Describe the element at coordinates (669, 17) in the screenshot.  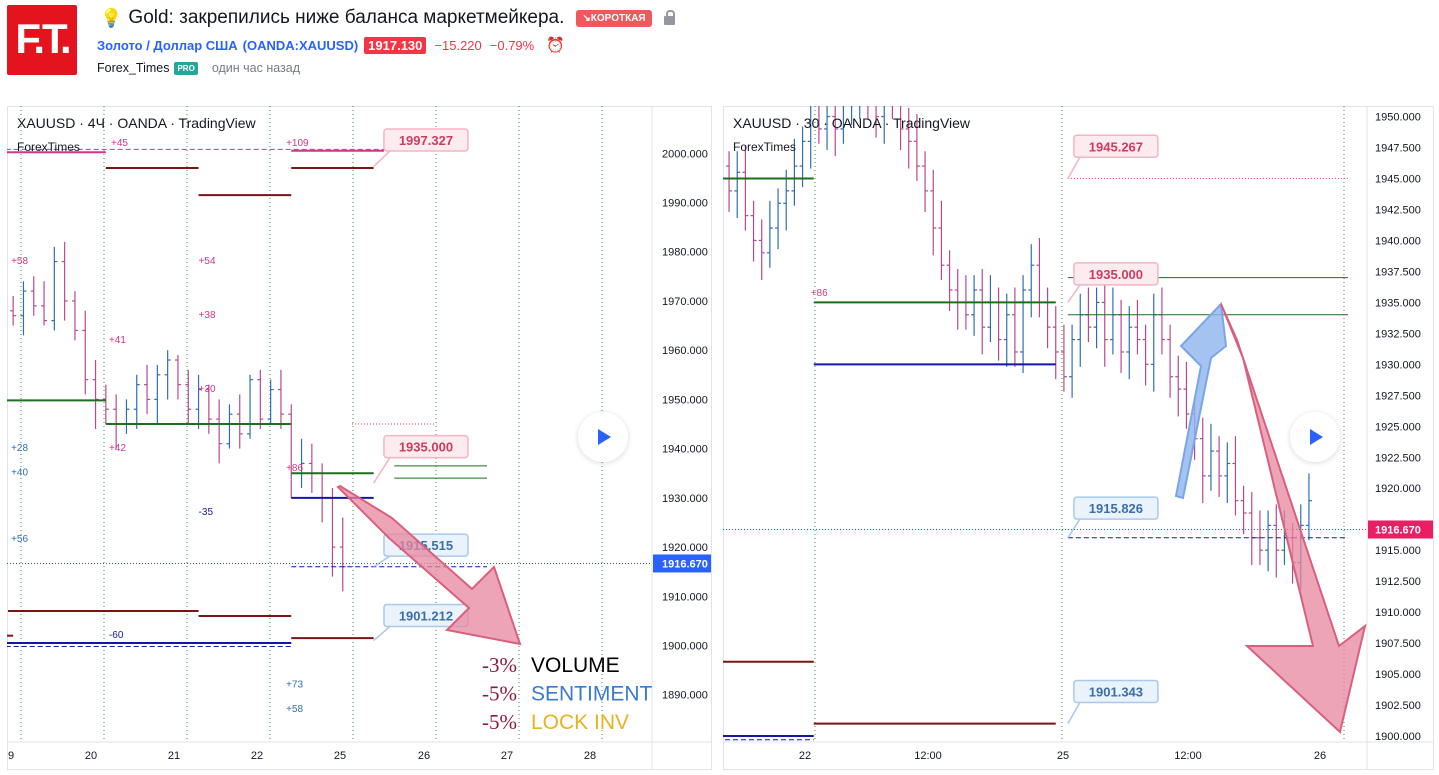
I see `lock-icon` at that location.